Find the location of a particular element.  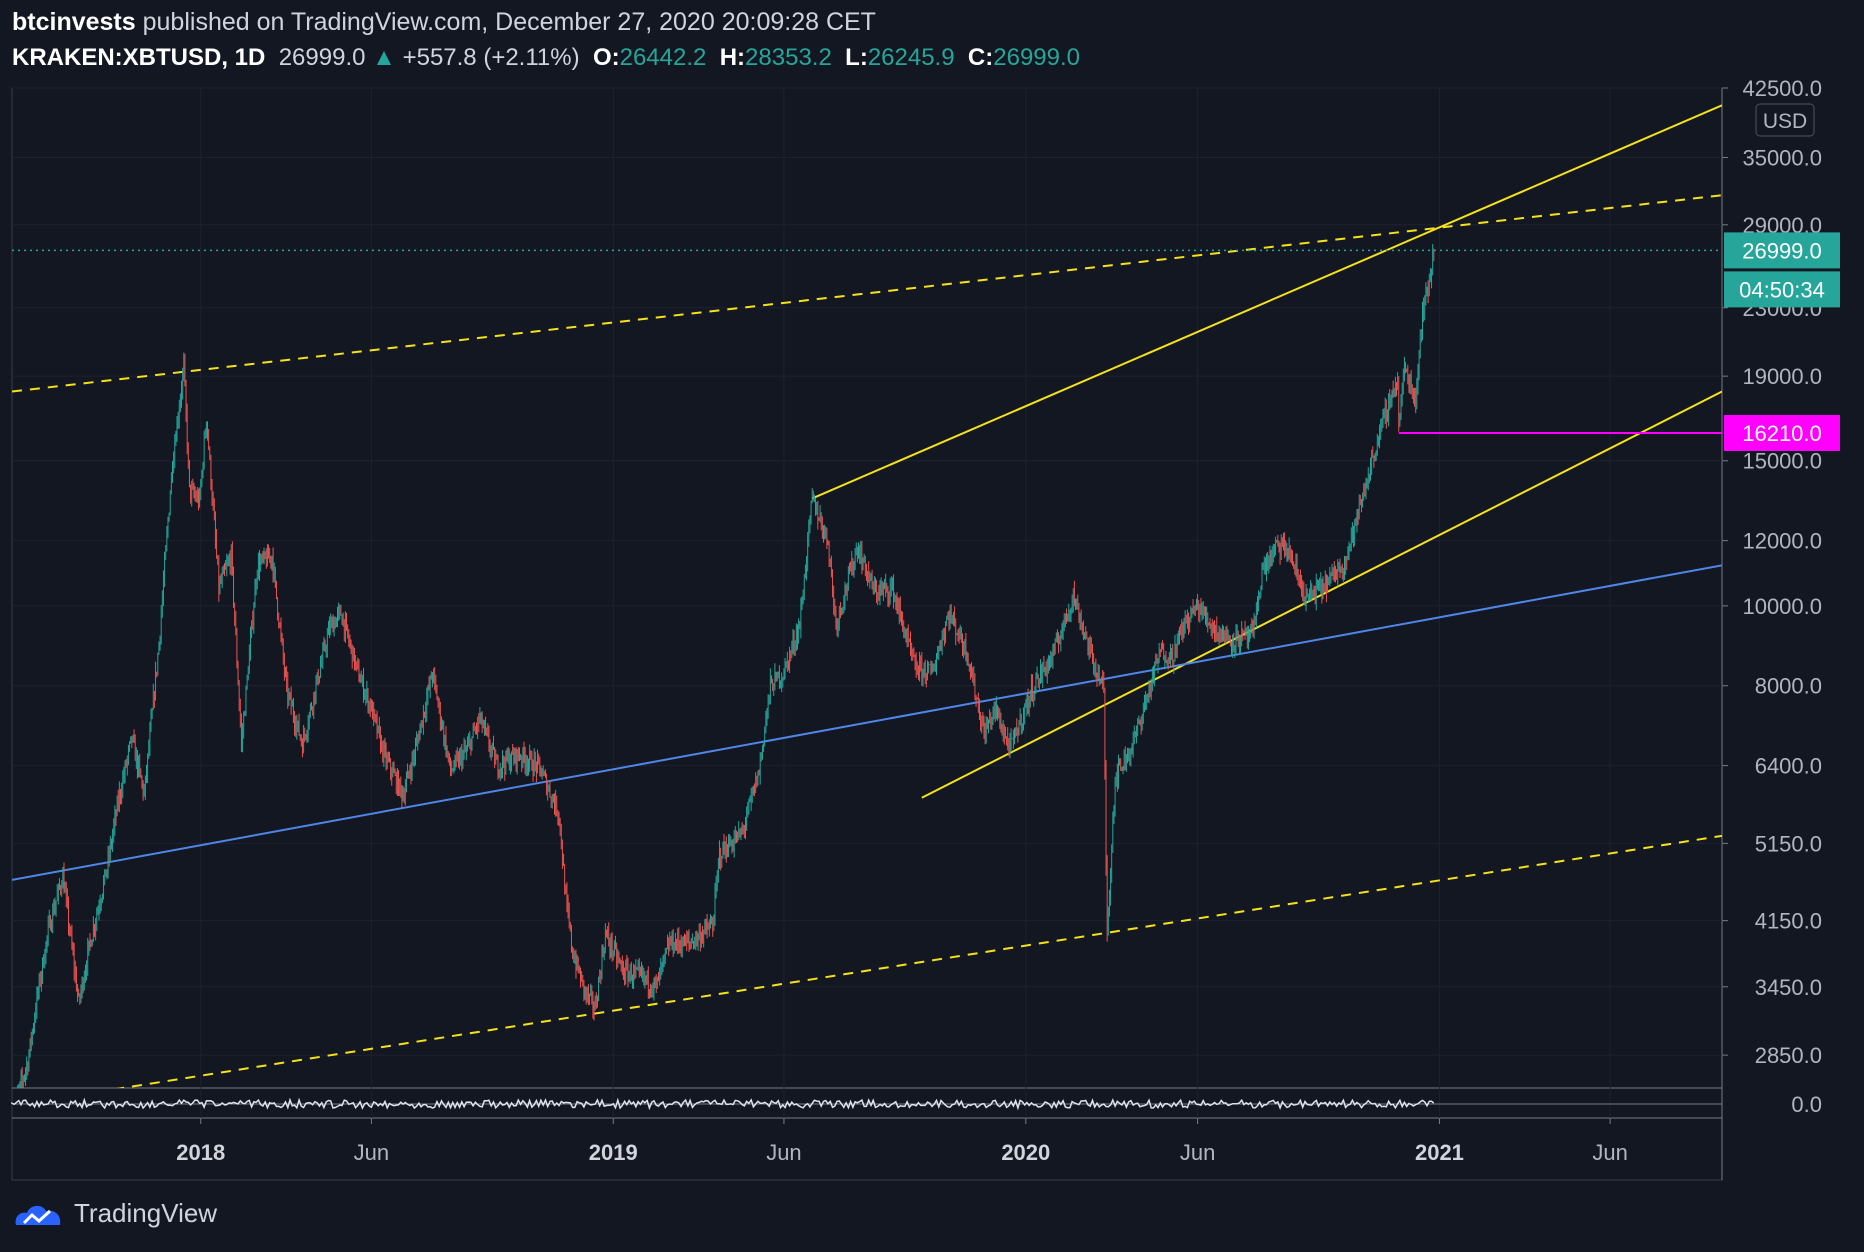

y-tick-label: 4150.0 is located at coordinates (1788, 921).